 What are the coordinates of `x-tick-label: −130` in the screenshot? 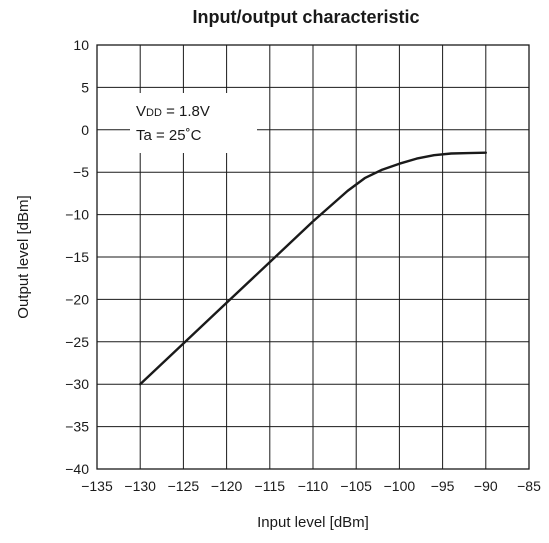 It's located at (140, 486).